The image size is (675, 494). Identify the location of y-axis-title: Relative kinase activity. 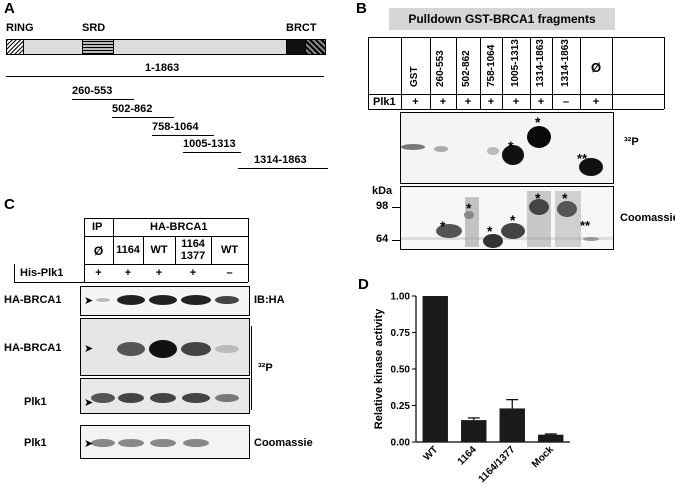
(379, 368).